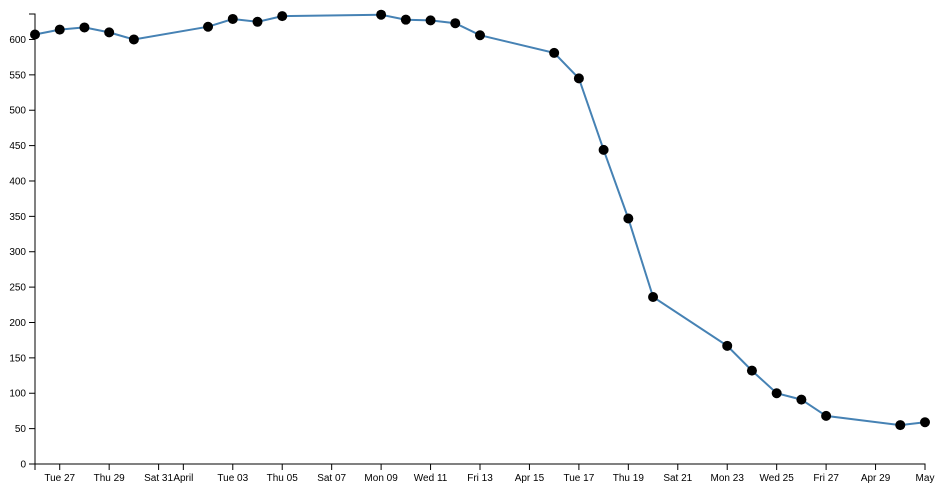 The height and width of the screenshot is (496, 946). I want to click on x-tick: Thu 29, so click(110, 474).